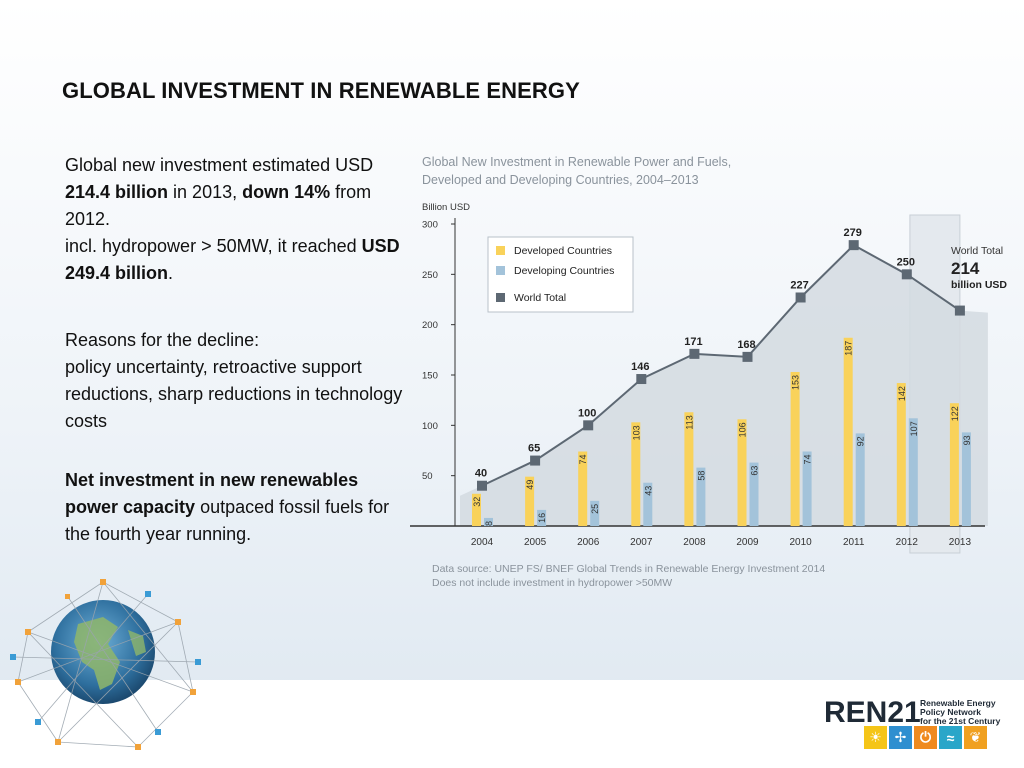 Image resolution: width=1024 pixels, height=768 pixels. I want to click on logo-tagline-line: for the 21st Century, so click(960, 721).